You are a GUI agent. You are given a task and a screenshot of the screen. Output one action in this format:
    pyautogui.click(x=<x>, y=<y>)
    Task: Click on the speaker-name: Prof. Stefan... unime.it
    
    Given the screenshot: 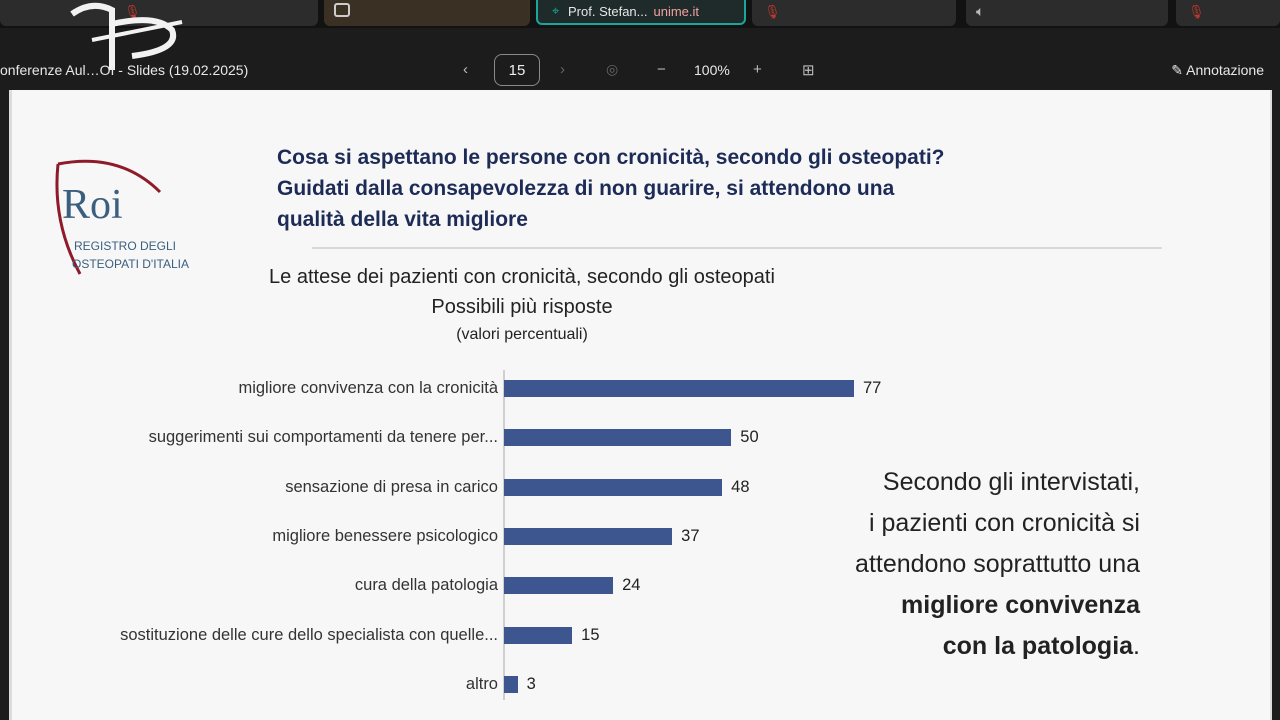 What is the action you would take?
    pyautogui.click(x=634, y=11)
    